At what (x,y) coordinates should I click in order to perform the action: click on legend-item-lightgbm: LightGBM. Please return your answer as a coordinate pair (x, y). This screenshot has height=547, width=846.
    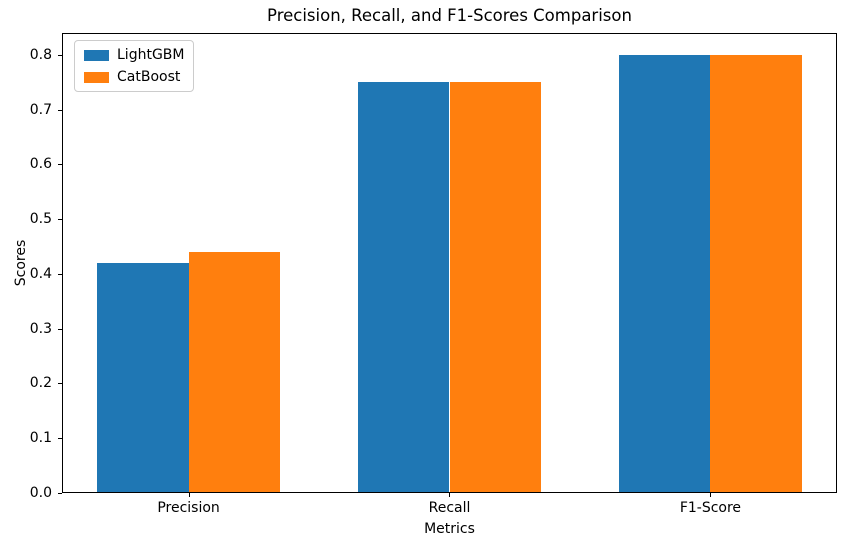
    Looking at the image, I should click on (134, 55).